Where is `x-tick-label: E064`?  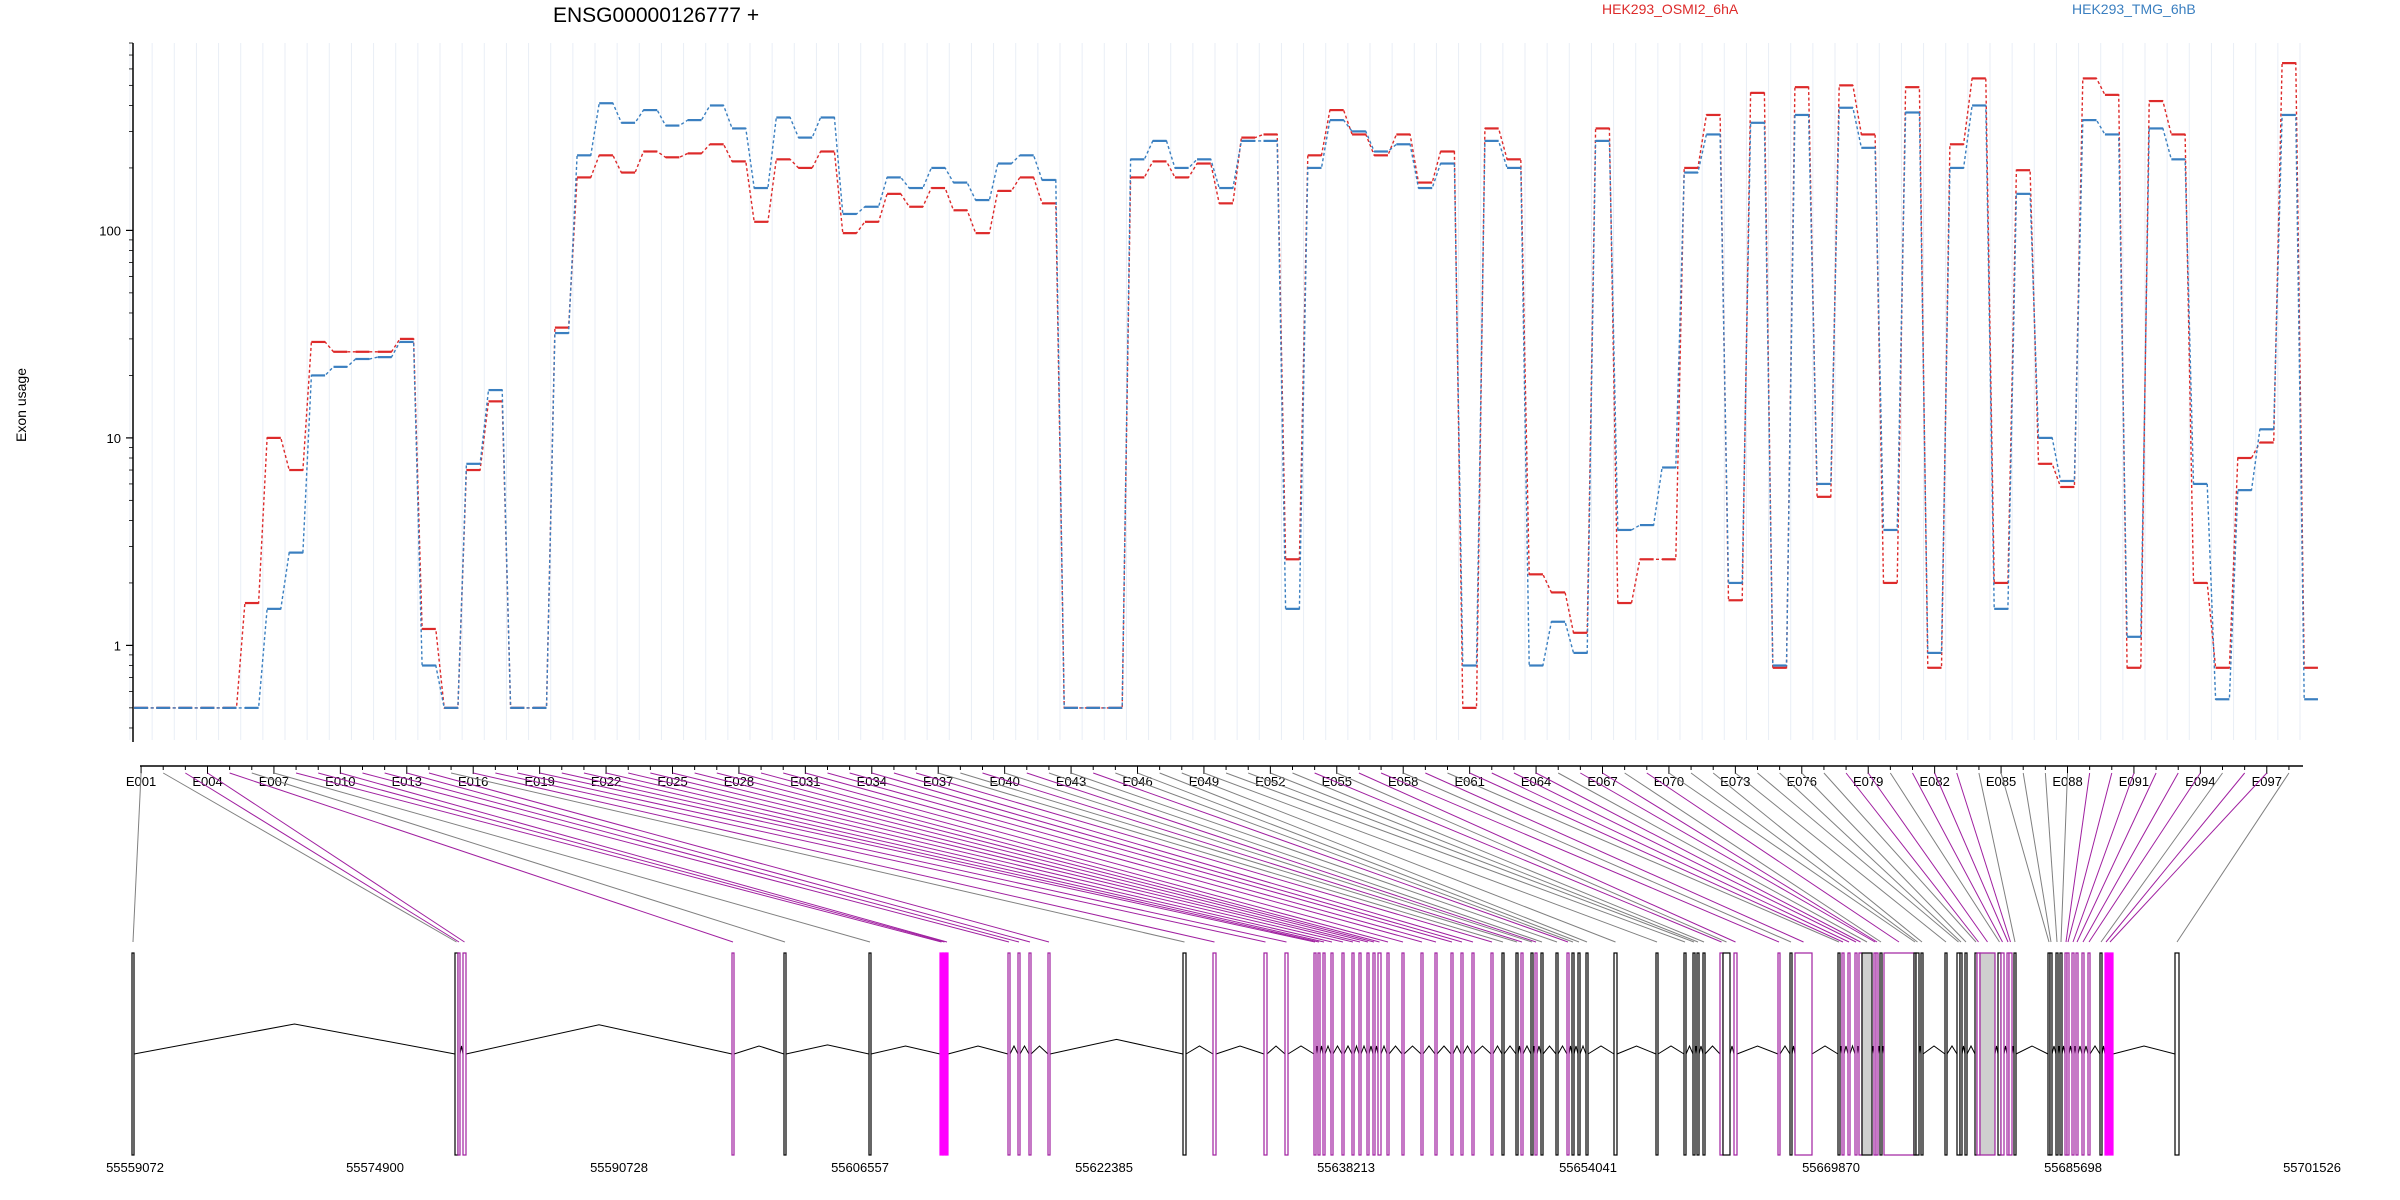
x-tick-label: E064 is located at coordinates (1536, 781).